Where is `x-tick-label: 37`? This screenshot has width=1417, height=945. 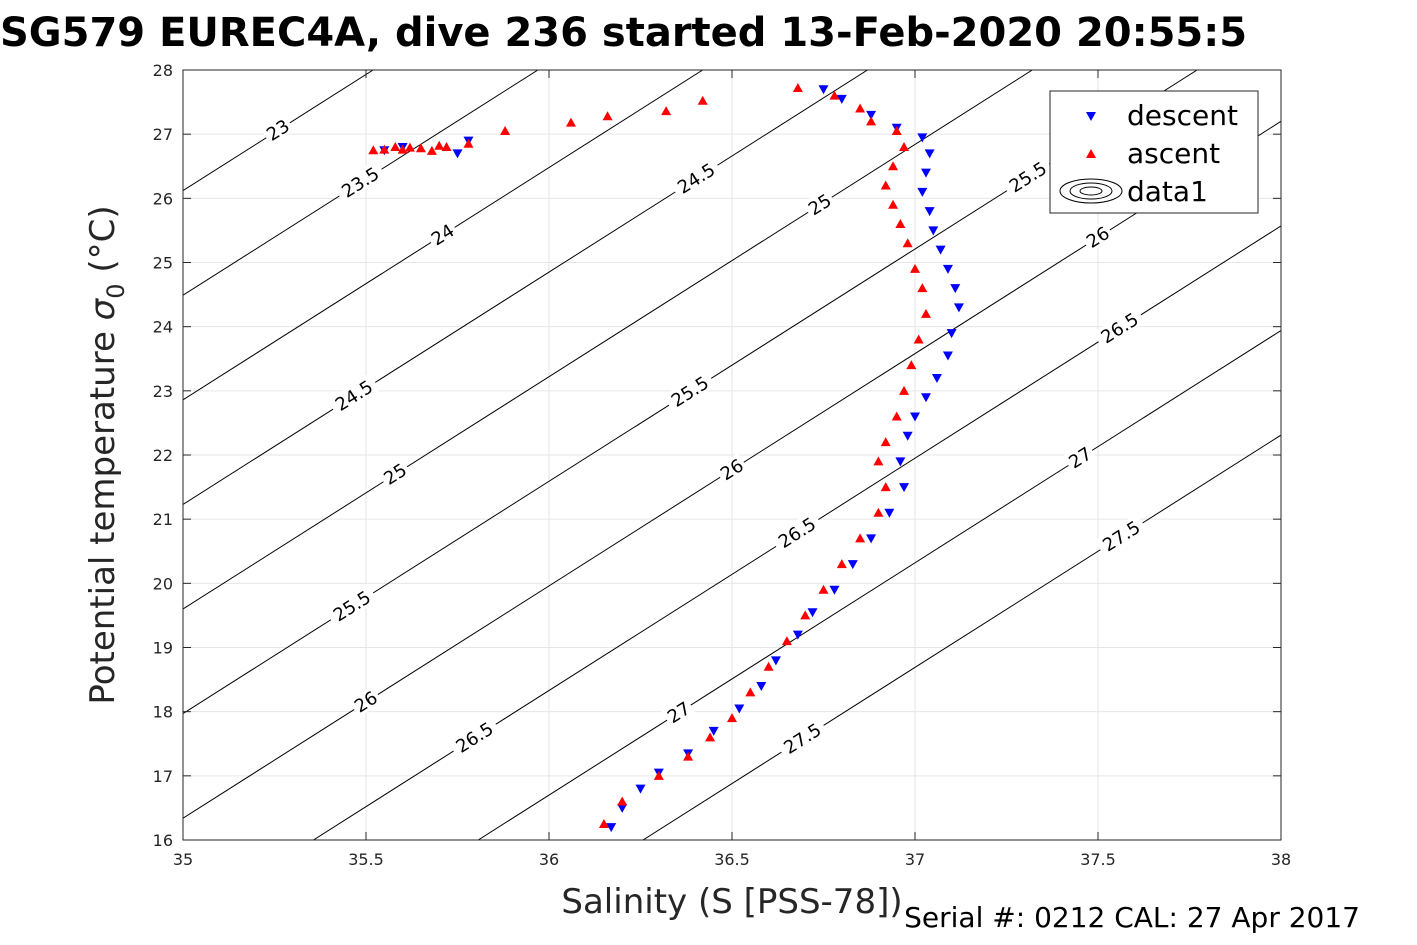 x-tick-label: 37 is located at coordinates (915, 859).